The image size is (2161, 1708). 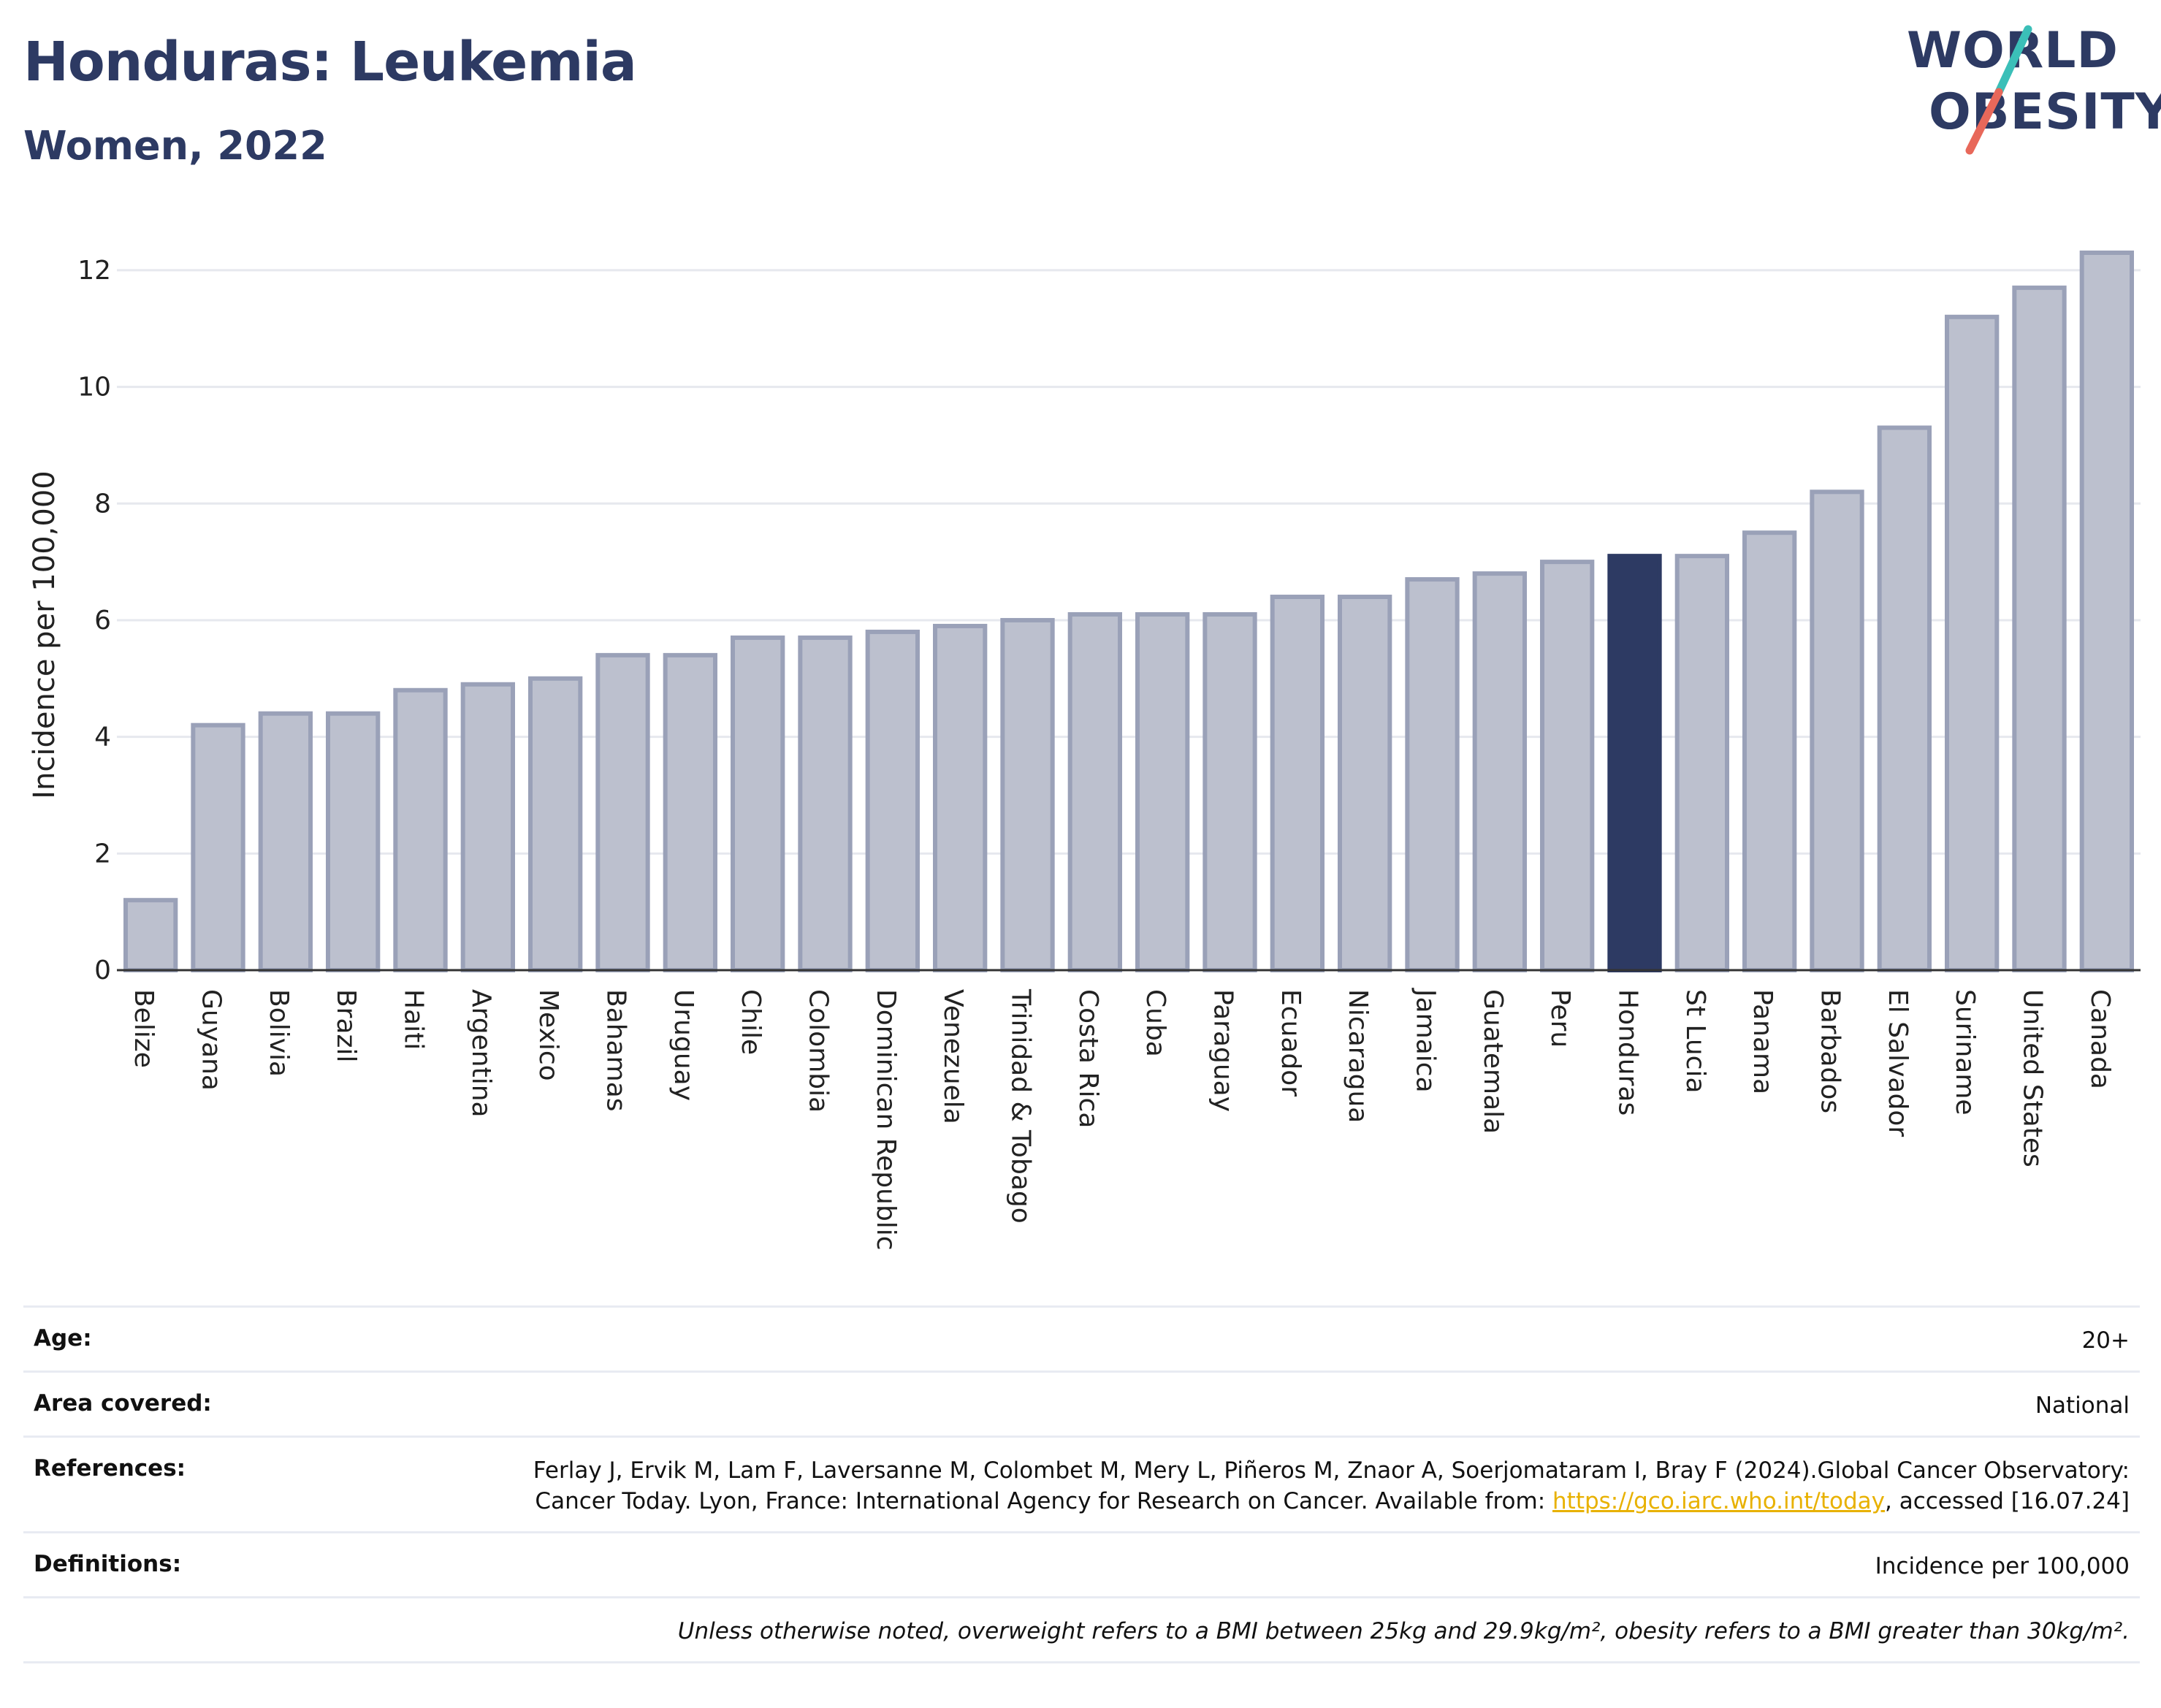 I want to click on y-tick-label: 8, so click(x=102, y=504).